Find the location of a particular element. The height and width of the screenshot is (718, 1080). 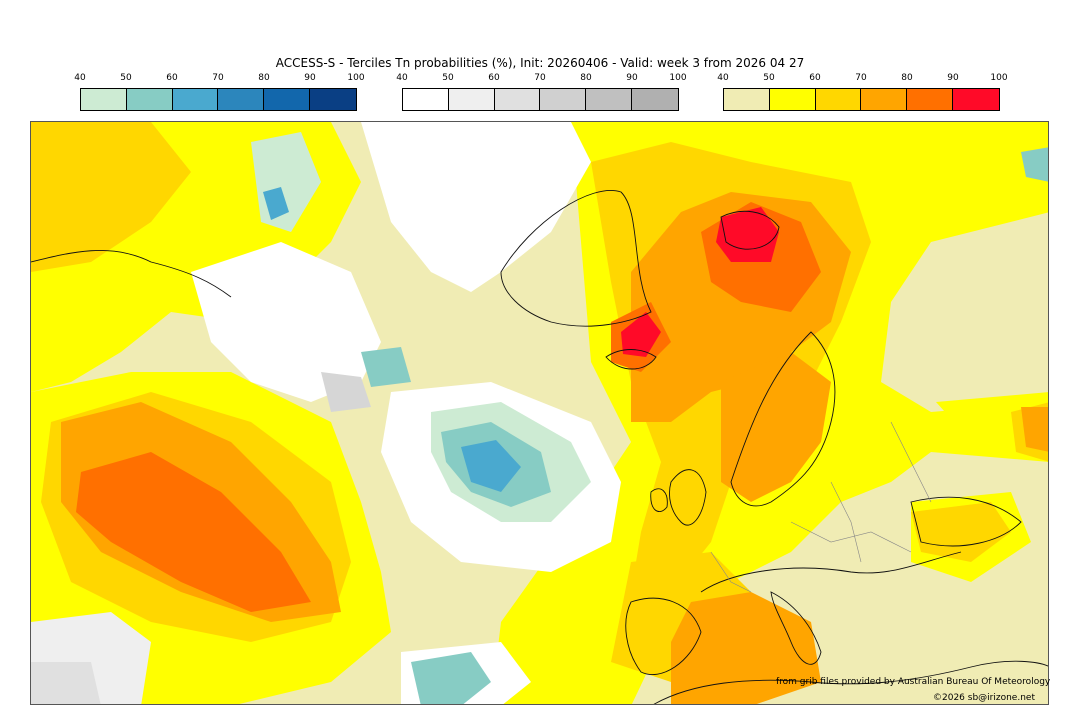

blue-area-mid-atlantic is located at coordinates (491, 466).